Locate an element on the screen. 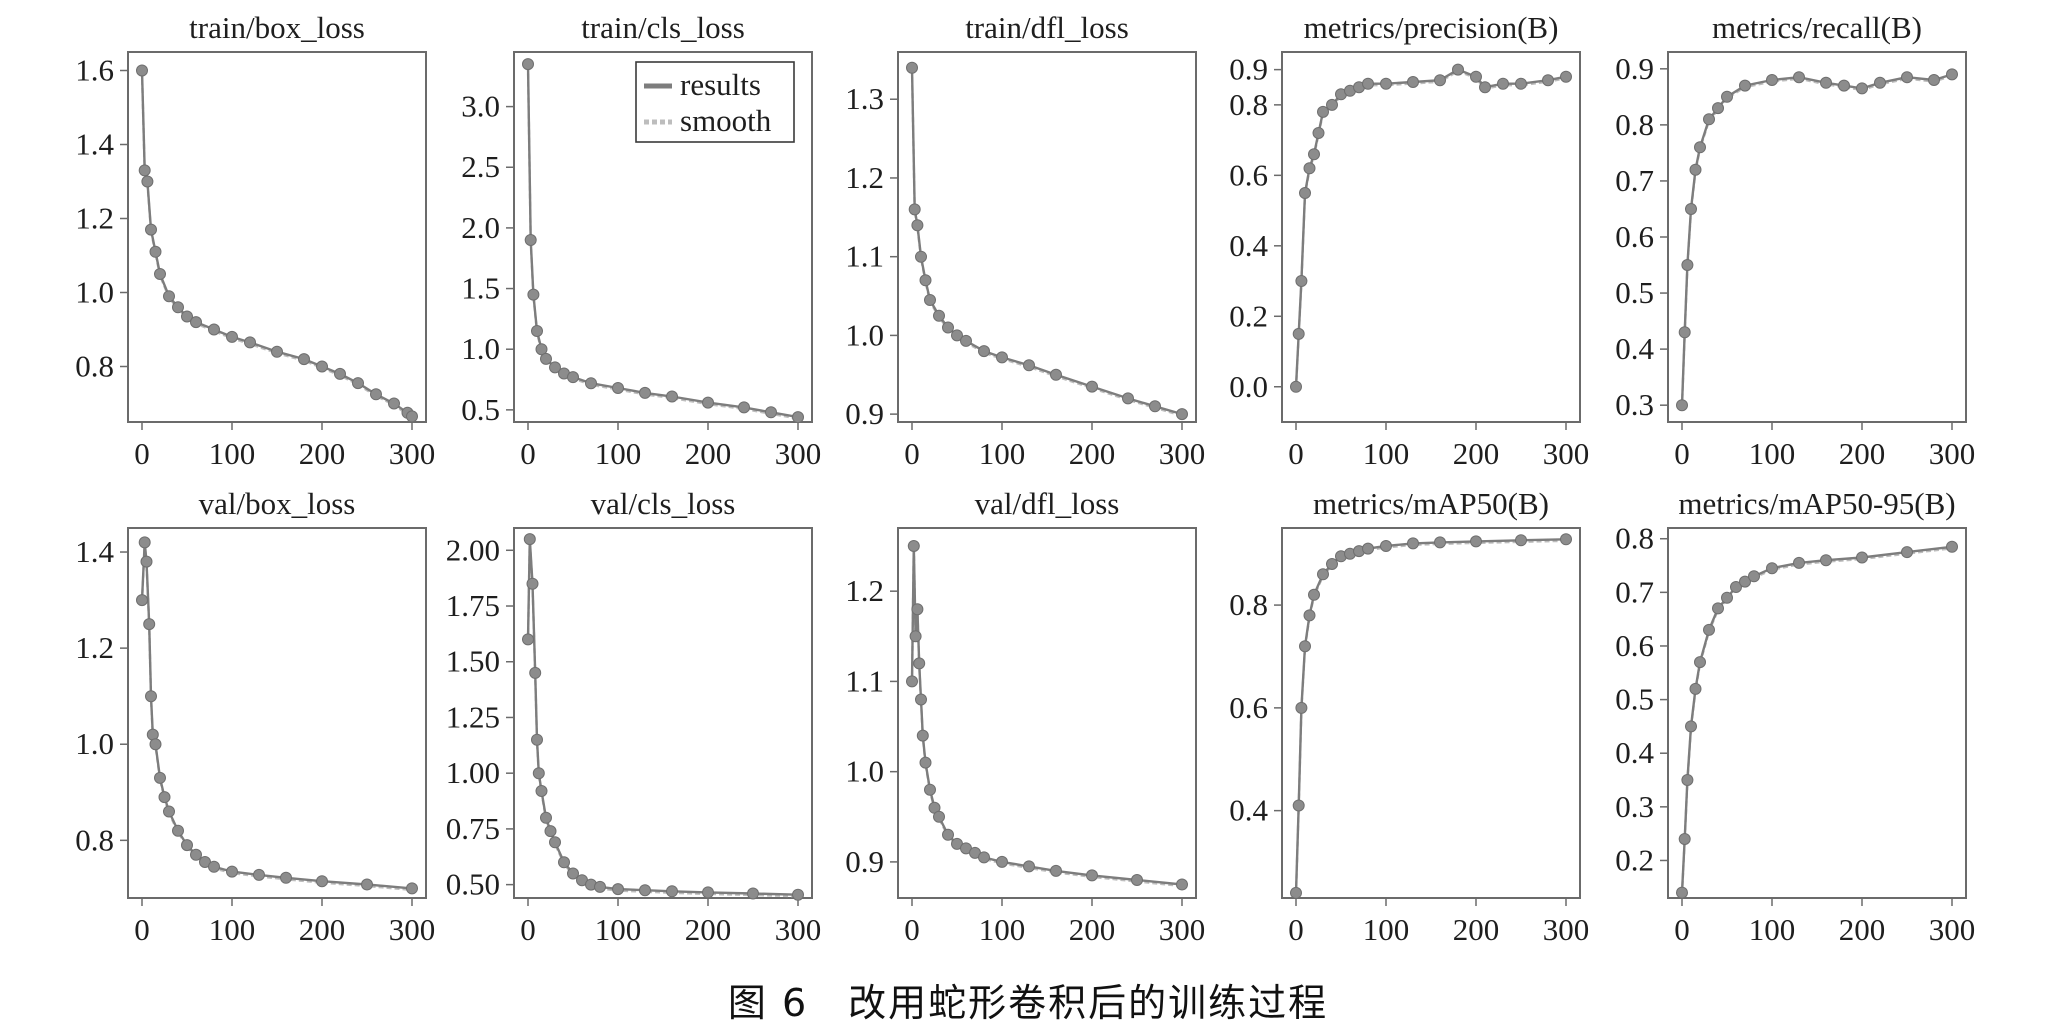 The width and height of the screenshot is (2056, 1027). chart-title: metrics/precision(B) is located at coordinates (1431, 27).